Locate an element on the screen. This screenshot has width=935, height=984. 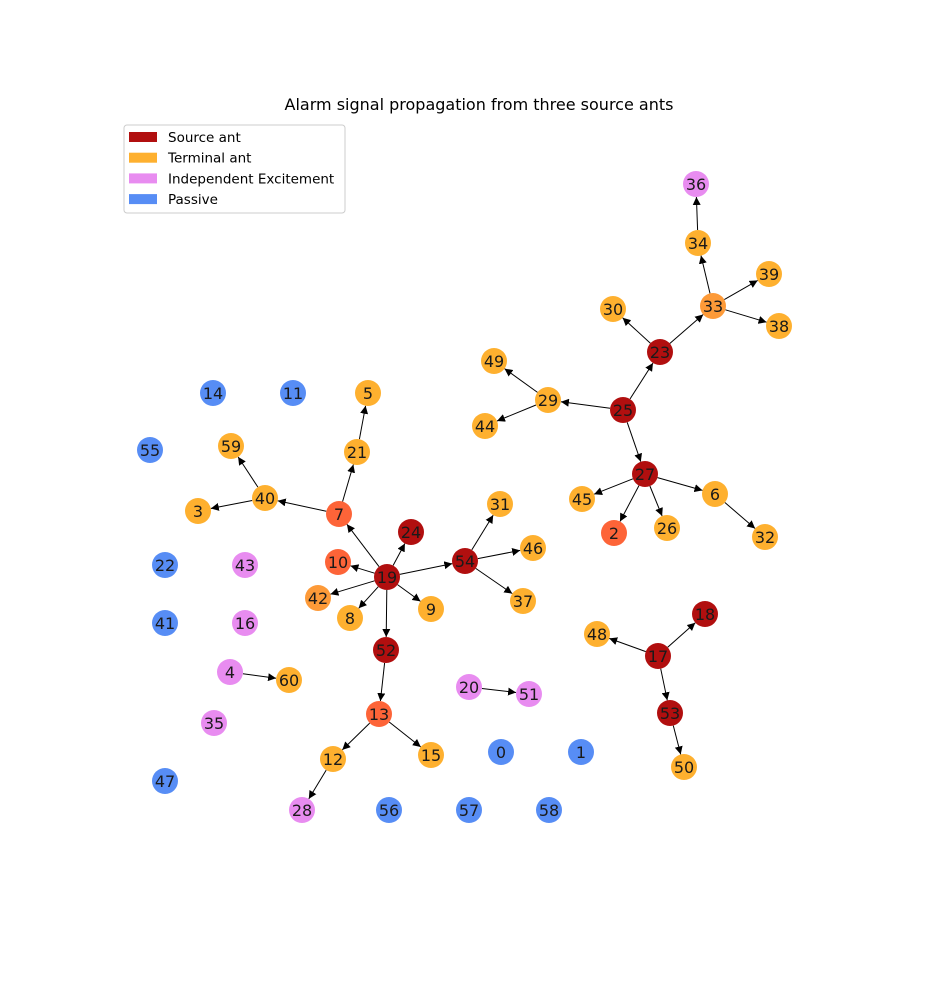
node-19: 19 is located at coordinates (387, 577).